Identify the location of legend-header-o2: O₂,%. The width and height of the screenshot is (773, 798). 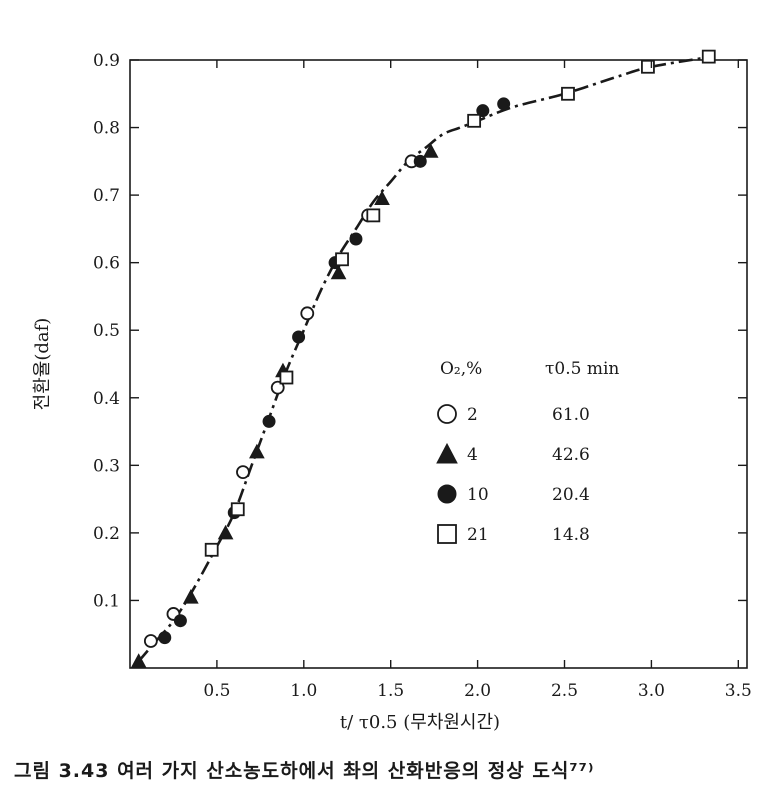
(461, 369).